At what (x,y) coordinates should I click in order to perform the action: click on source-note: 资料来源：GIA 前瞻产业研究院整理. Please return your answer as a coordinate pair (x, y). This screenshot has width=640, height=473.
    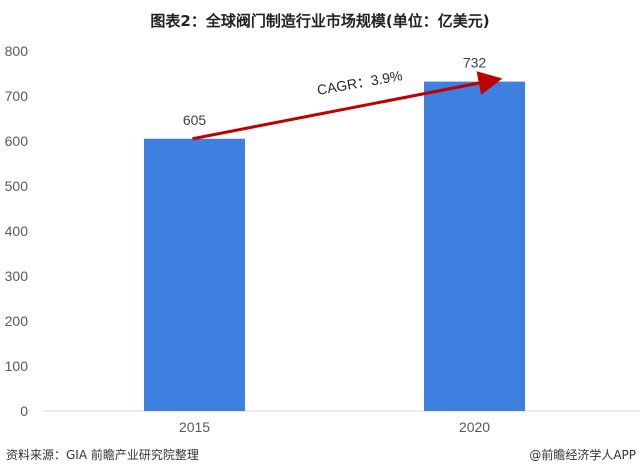
    Looking at the image, I should click on (102, 455).